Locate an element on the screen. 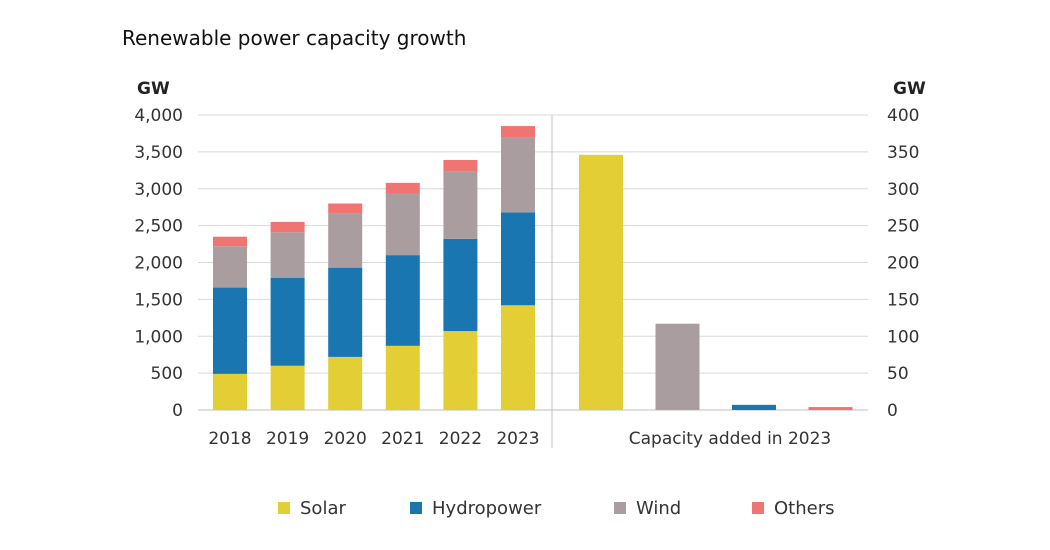 This screenshot has width=1050, height=550. bar-solar-2019 is located at coordinates (287, 387).